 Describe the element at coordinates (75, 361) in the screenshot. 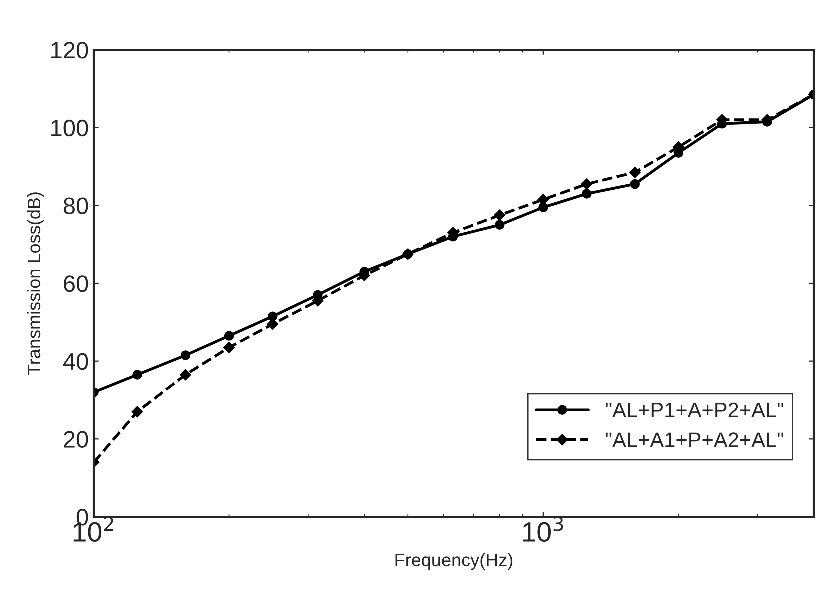

I see `y-tick-label: 40` at that location.